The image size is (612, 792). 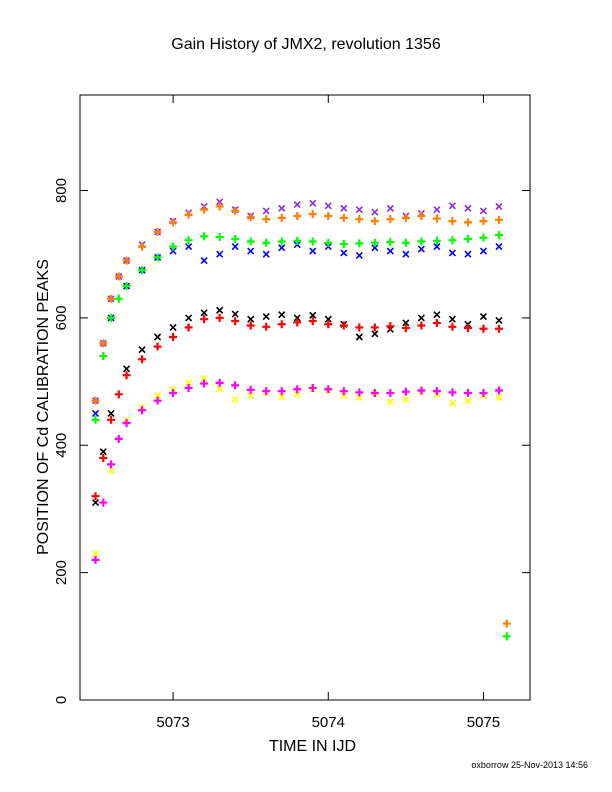 I want to click on y-tick-label: 400, so click(x=61, y=445).